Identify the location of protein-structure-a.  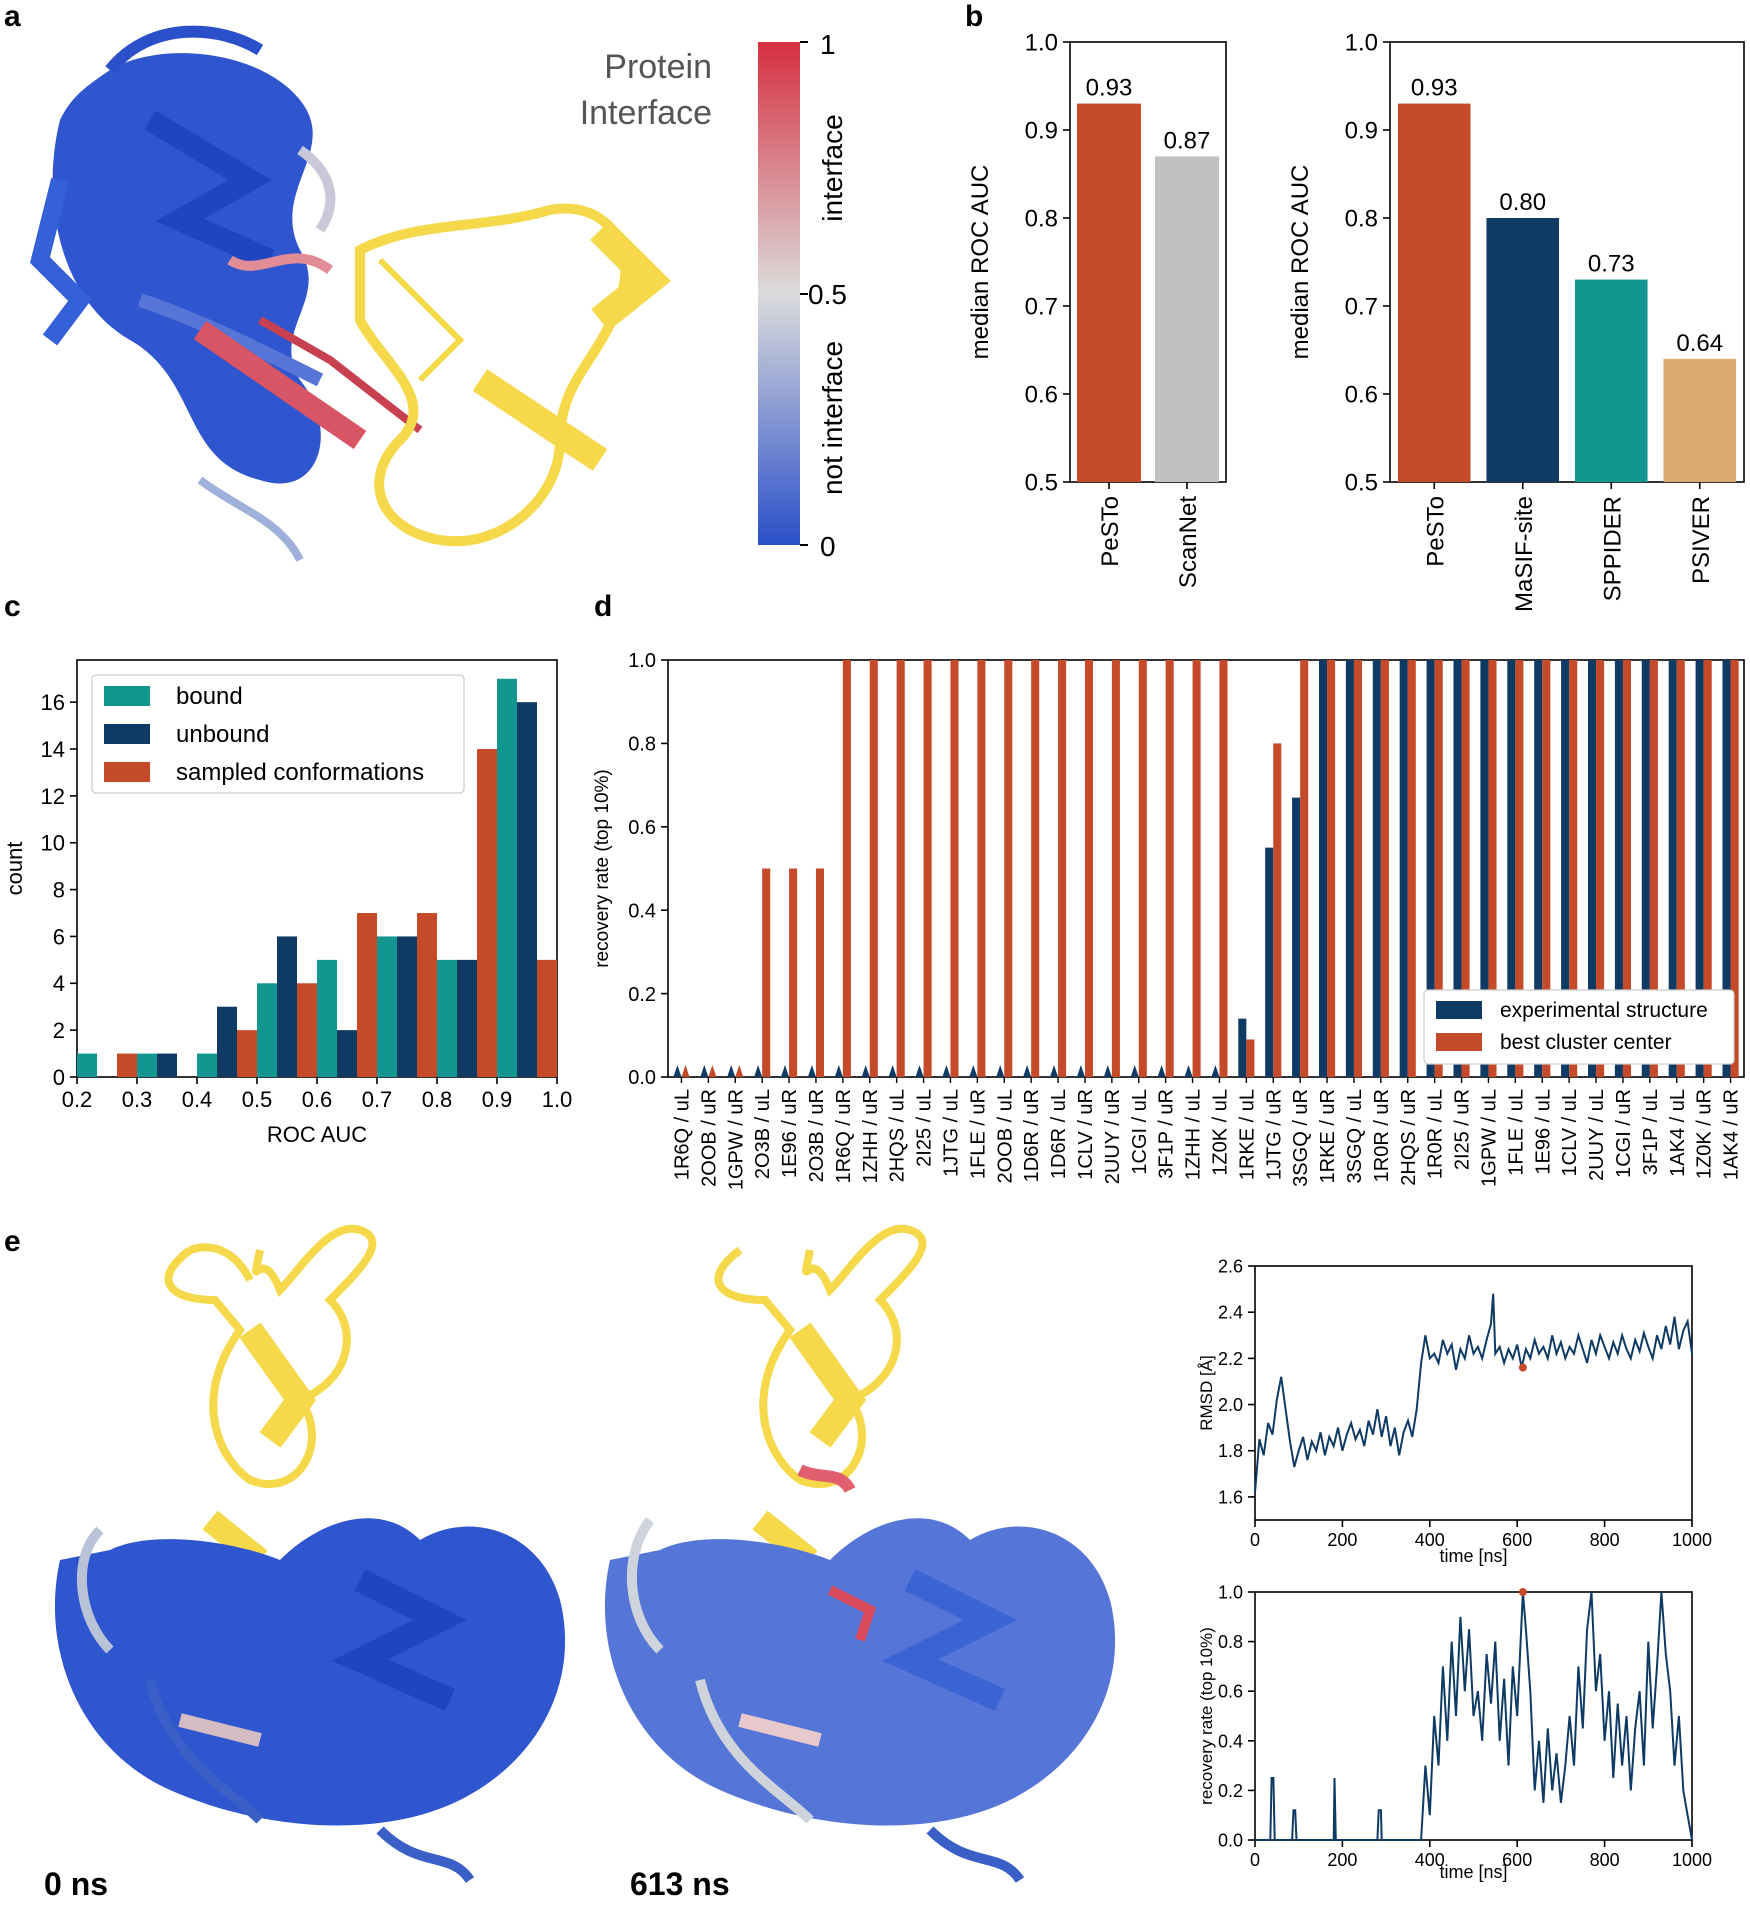
(350, 293).